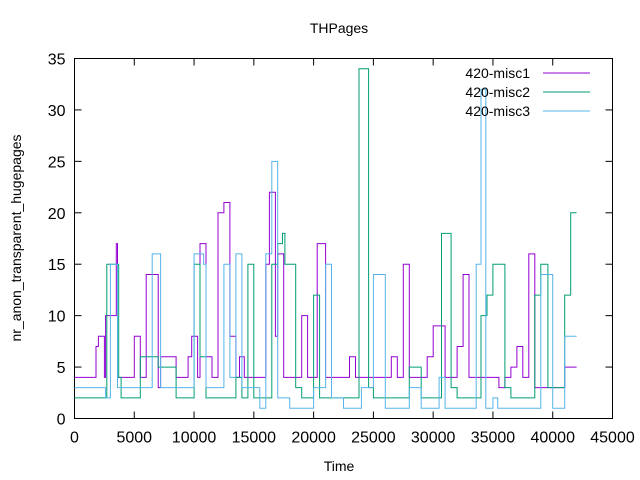 The width and height of the screenshot is (640, 480). I want to click on x-tick-label: 40000, so click(552, 438).